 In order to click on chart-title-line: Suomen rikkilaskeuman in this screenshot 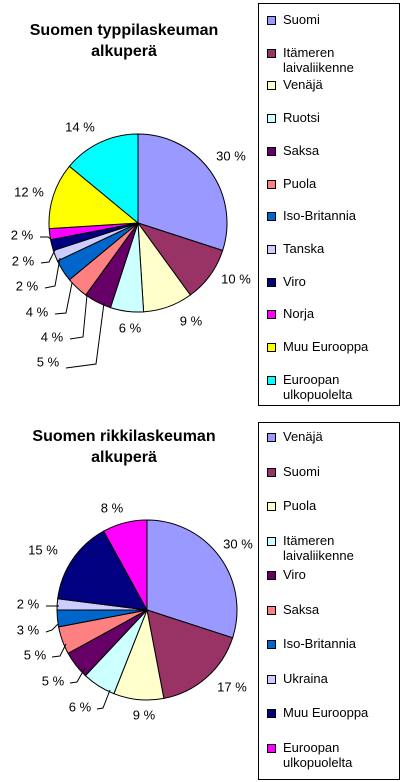, I will do `click(124, 436)`.